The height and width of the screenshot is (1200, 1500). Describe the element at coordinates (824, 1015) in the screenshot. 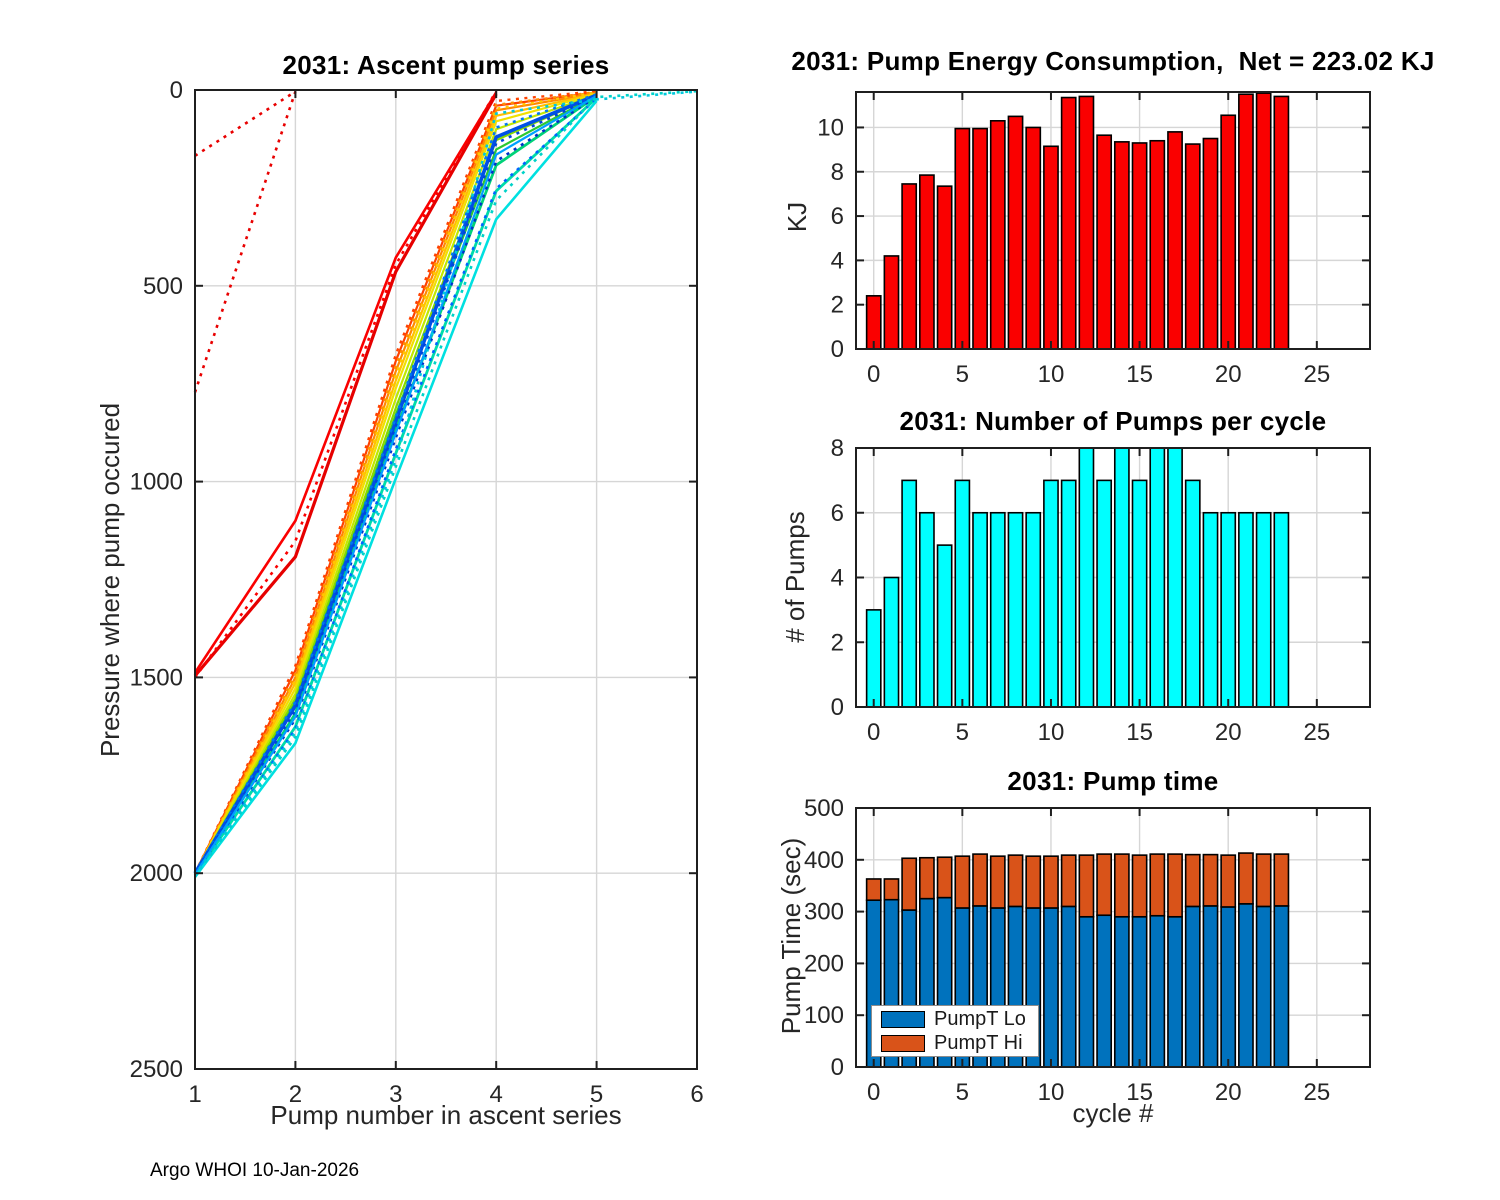

I see `y-tick-label: 100` at that location.